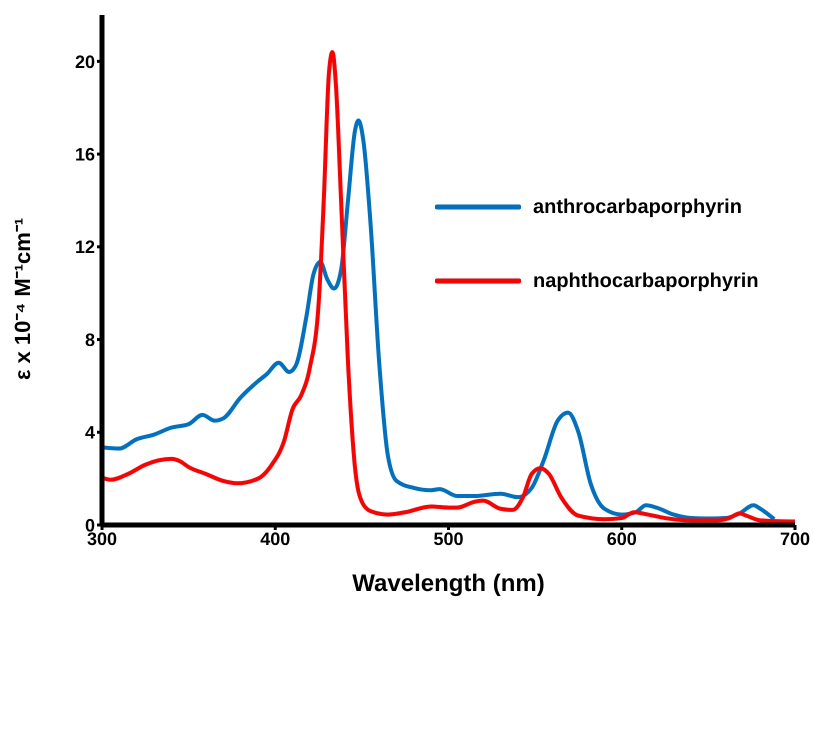  Describe the element at coordinates (448, 583) in the screenshot. I see `x-axis-title: Wavelength (nm)` at that location.